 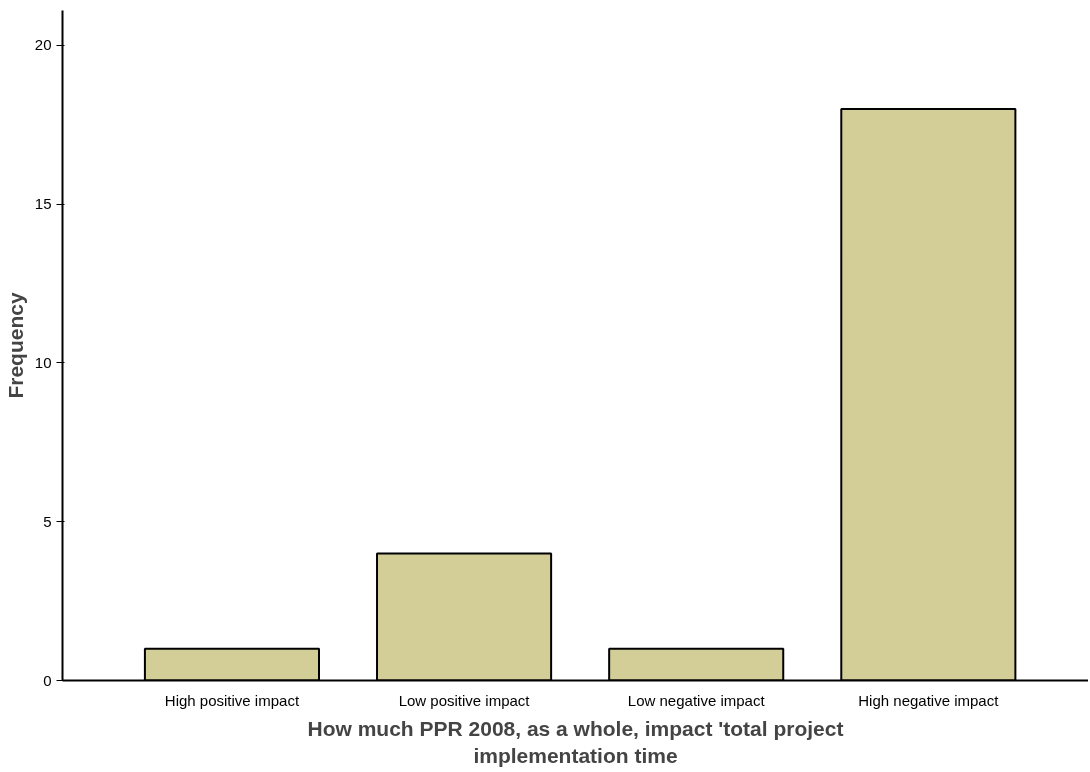 What do you see at coordinates (43, 362) in the screenshot?
I see `y-tick-label: 10` at bounding box center [43, 362].